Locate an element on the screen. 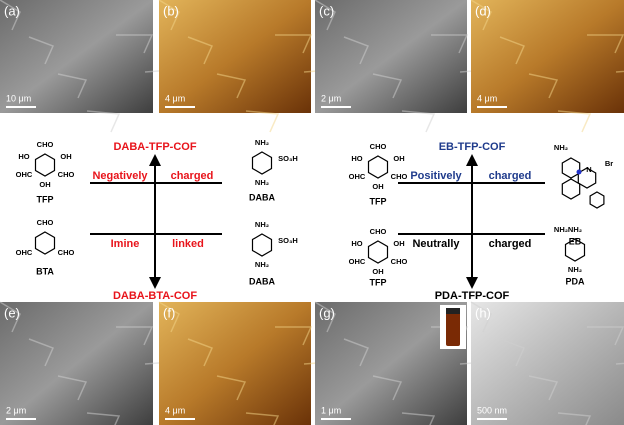  substituent: SO₃H is located at coordinates (288, 158).